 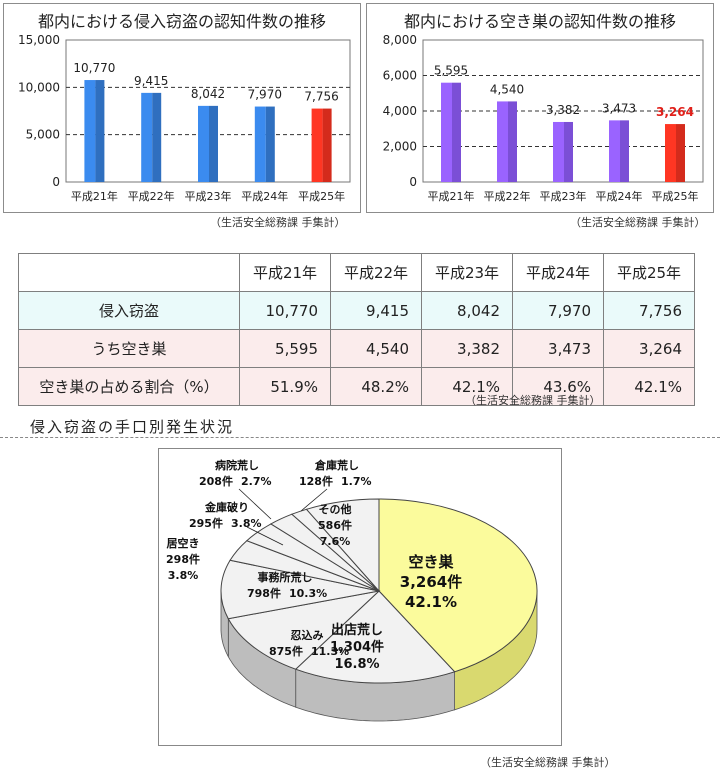 What do you see at coordinates (309, 643) in the screenshot?
I see `pie-label: 忍込み 875件 11.3%` at bounding box center [309, 643].